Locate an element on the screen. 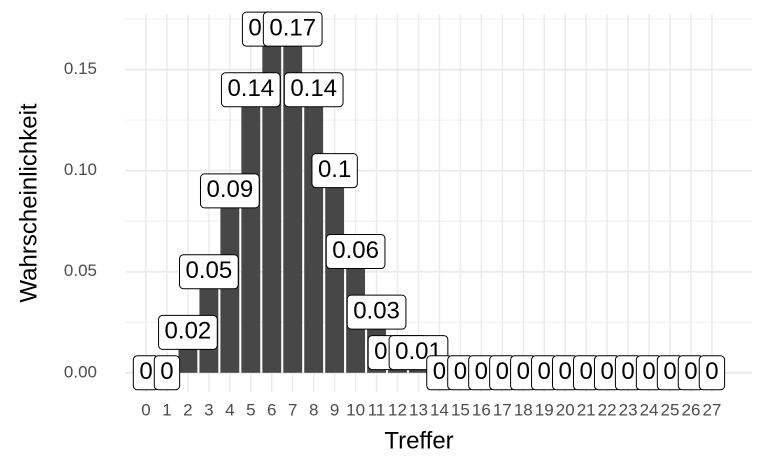  x-tick-label: 9 is located at coordinates (334, 409).